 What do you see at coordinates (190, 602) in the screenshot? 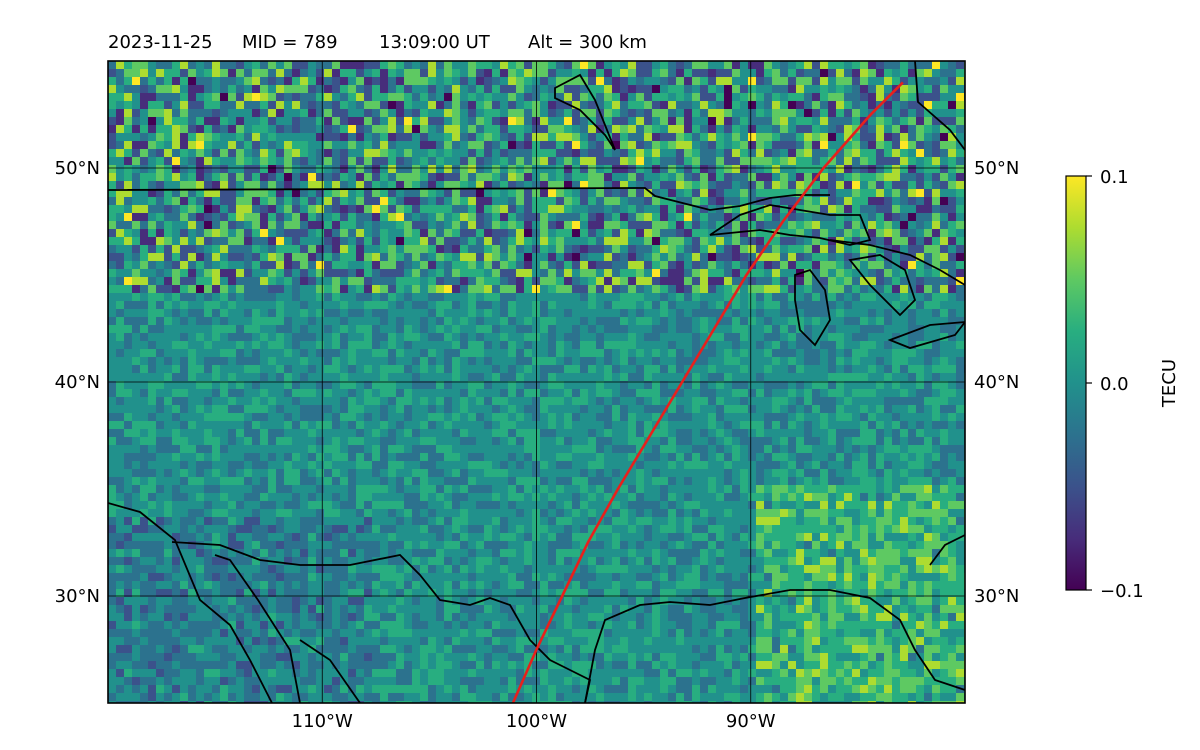
I see `pacific-coast-baja` at bounding box center [190, 602].